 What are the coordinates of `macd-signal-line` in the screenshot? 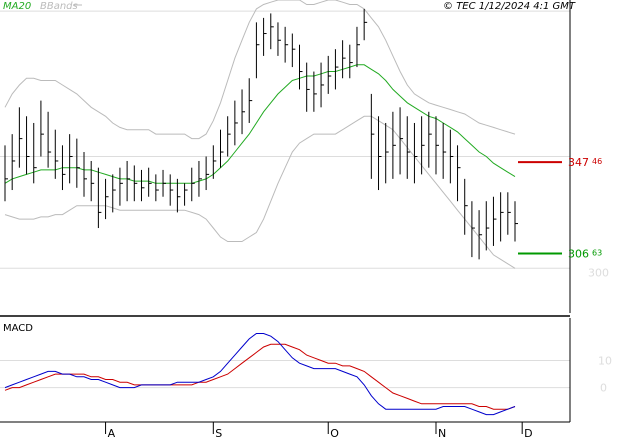 It's located at (260, 376).